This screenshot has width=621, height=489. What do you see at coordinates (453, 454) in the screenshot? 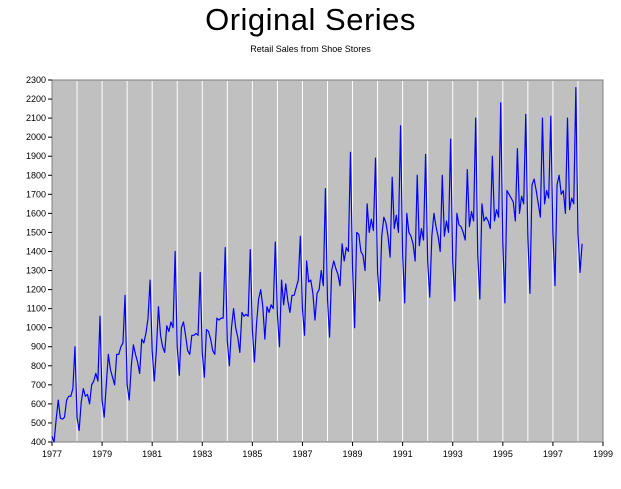
I see `x-tick-label: 1993` at bounding box center [453, 454].